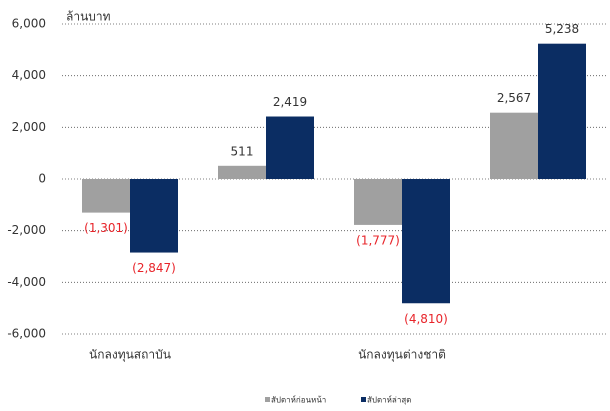 The width and height of the screenshot is (610, 411). I want to click on value-label: 511, so click(242, 151).